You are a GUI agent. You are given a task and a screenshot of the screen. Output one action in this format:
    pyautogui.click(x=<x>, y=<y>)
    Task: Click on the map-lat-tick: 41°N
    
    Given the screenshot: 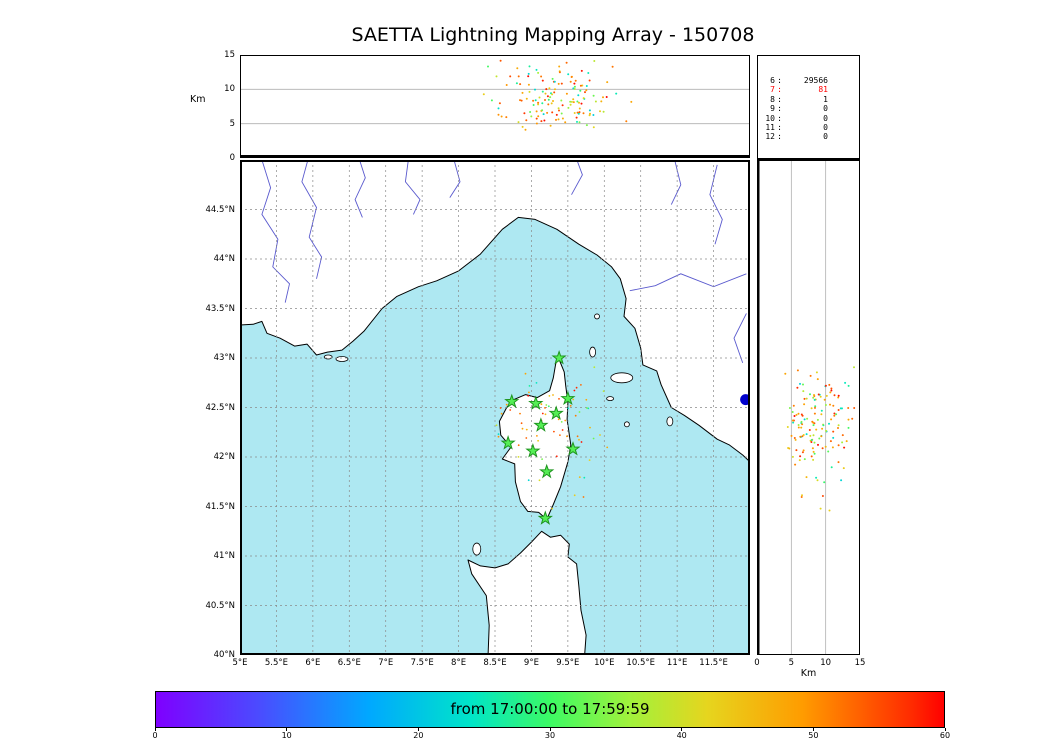 What is the action you would take?
    pyautogui.click(x=224, y=556)
    